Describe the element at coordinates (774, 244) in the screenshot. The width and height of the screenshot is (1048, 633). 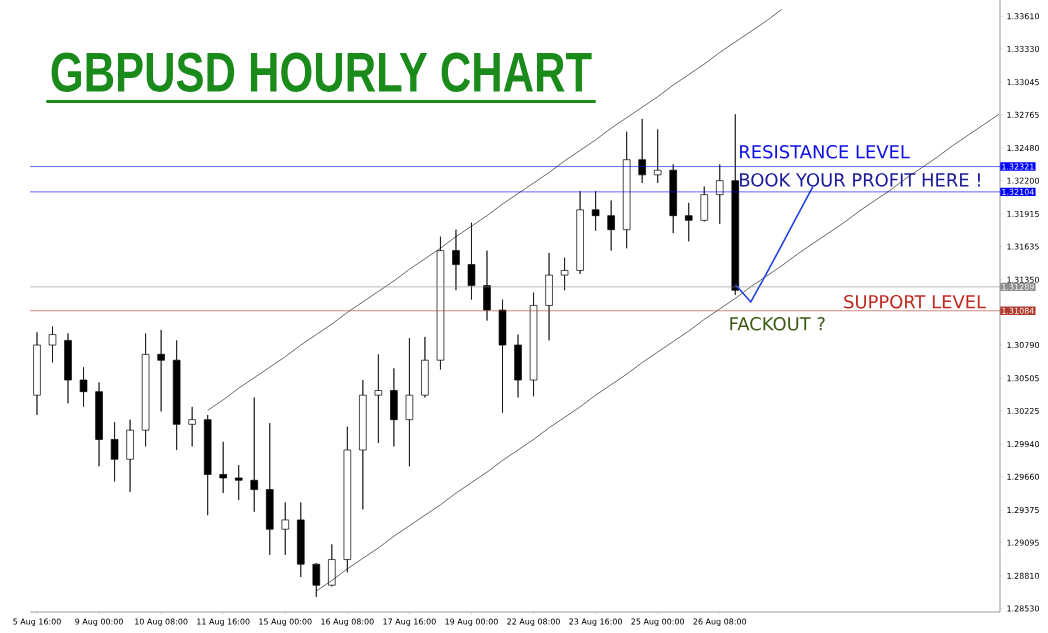
I see `line-series` at that location.